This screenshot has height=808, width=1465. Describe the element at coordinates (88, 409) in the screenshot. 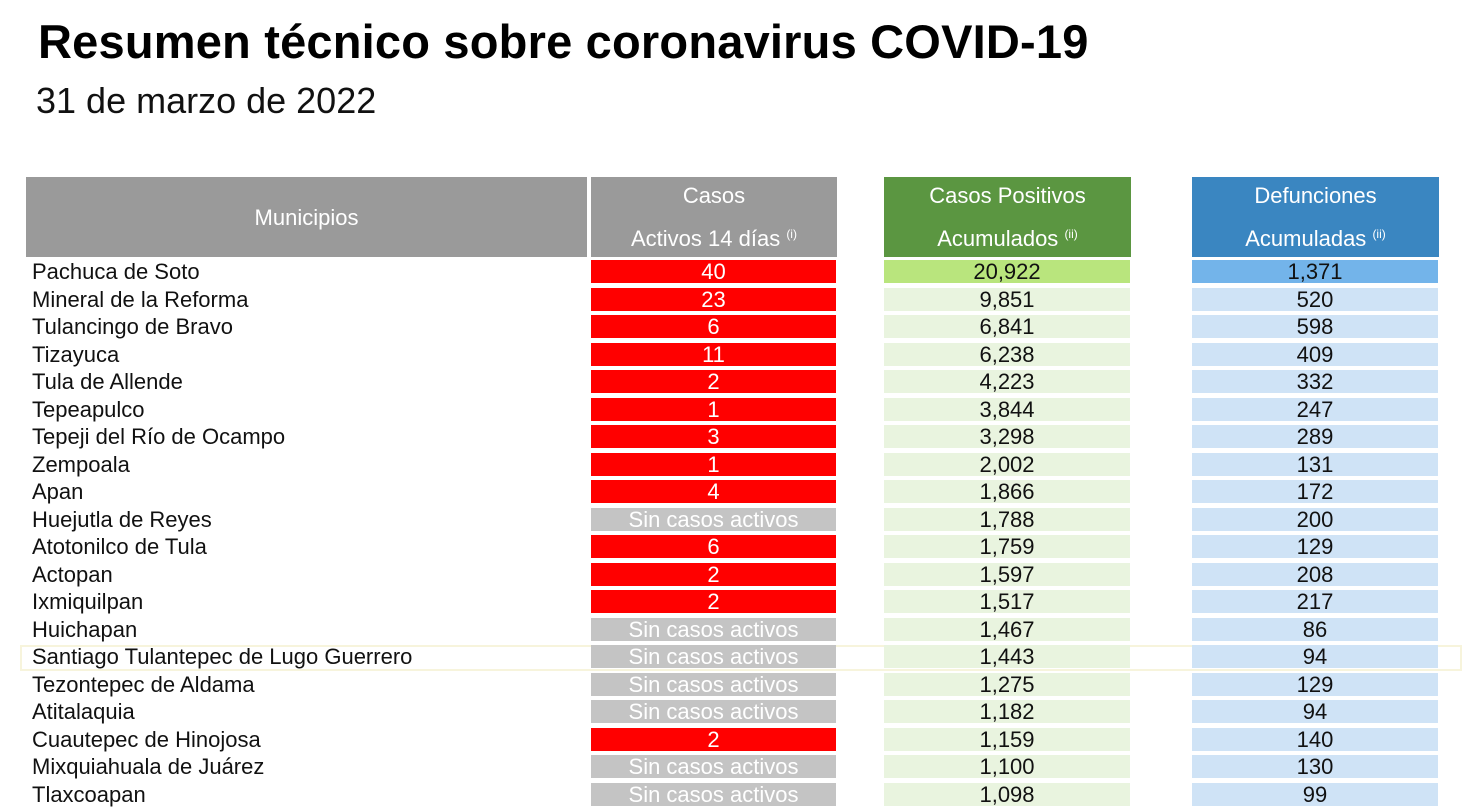

I see `municipio-name: Tepeapulco` at that location.